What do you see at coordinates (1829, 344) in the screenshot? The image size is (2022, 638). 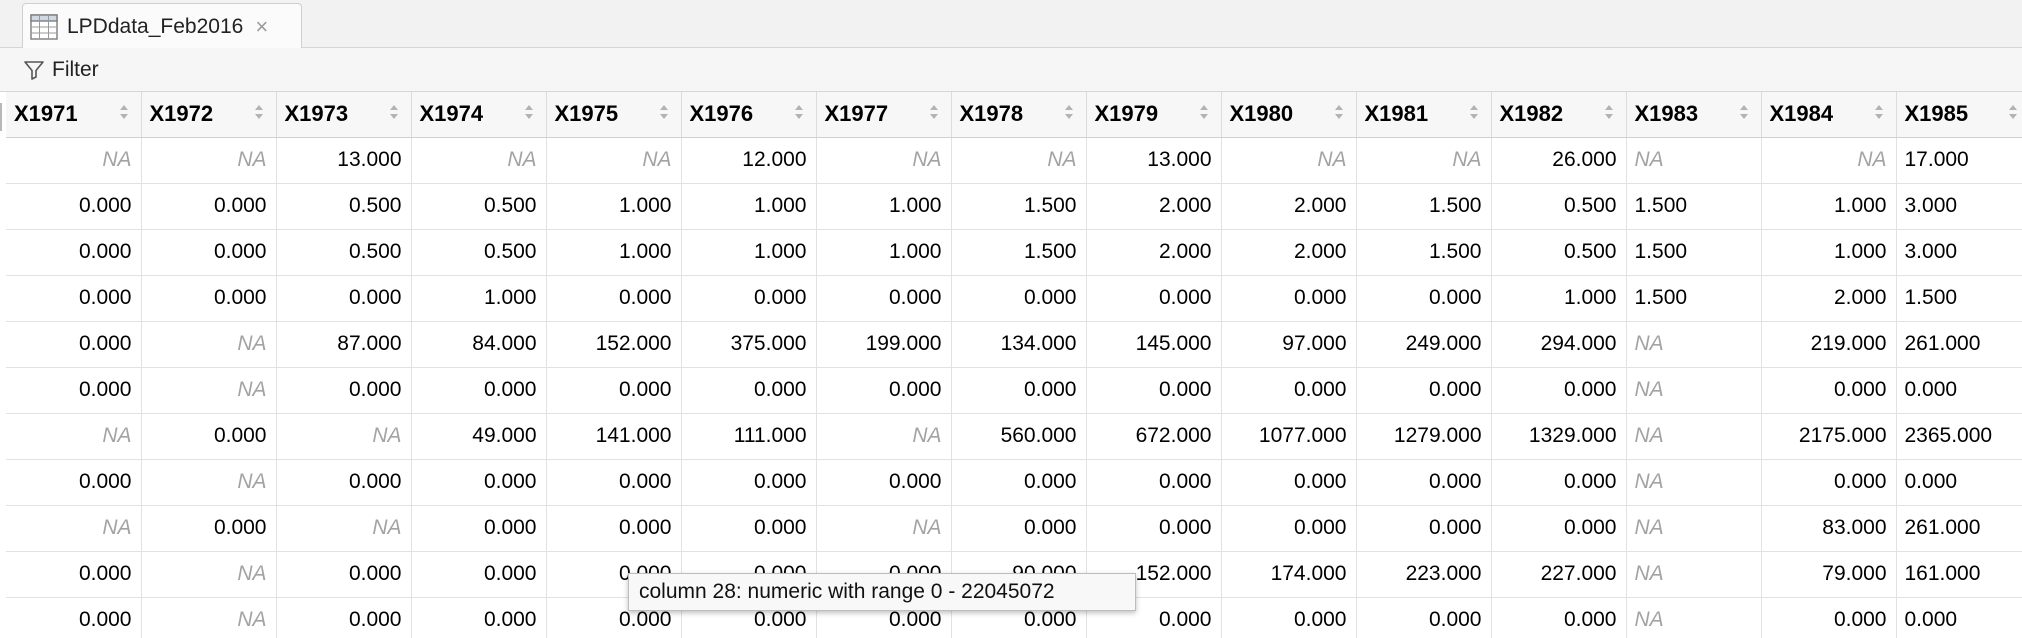 I see `table-cell: 219.000` at bounding box center [1829, 344].